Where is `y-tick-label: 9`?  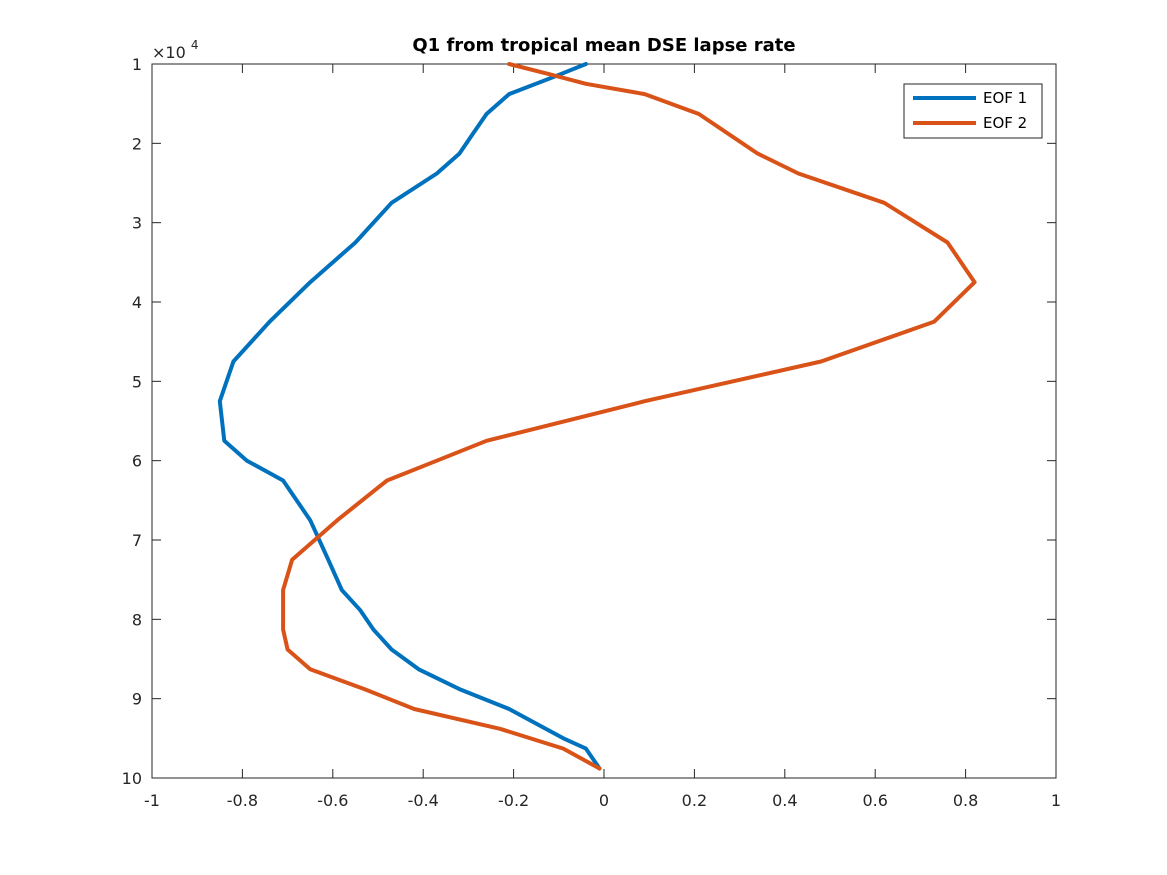 y-tick-label: 9 is located at coordinates (137, 699).